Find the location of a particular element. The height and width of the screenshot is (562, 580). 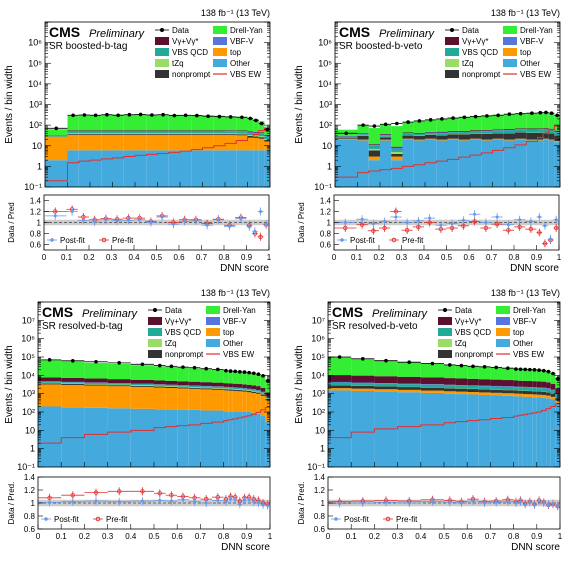

legend-label-tzq: tZq is located at coordinates (171, 343).